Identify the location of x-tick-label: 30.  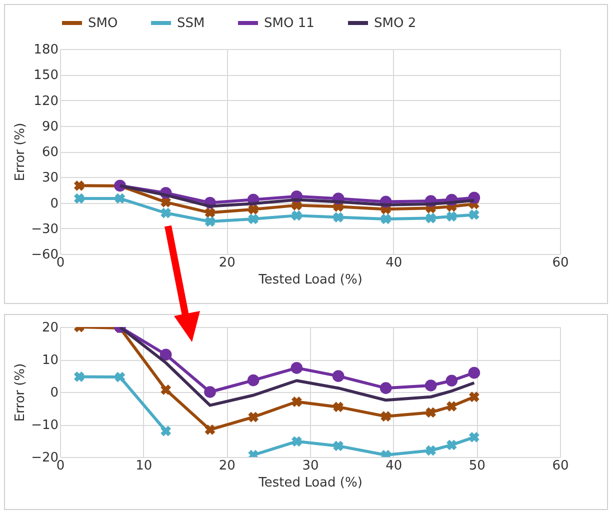
(310, 466).